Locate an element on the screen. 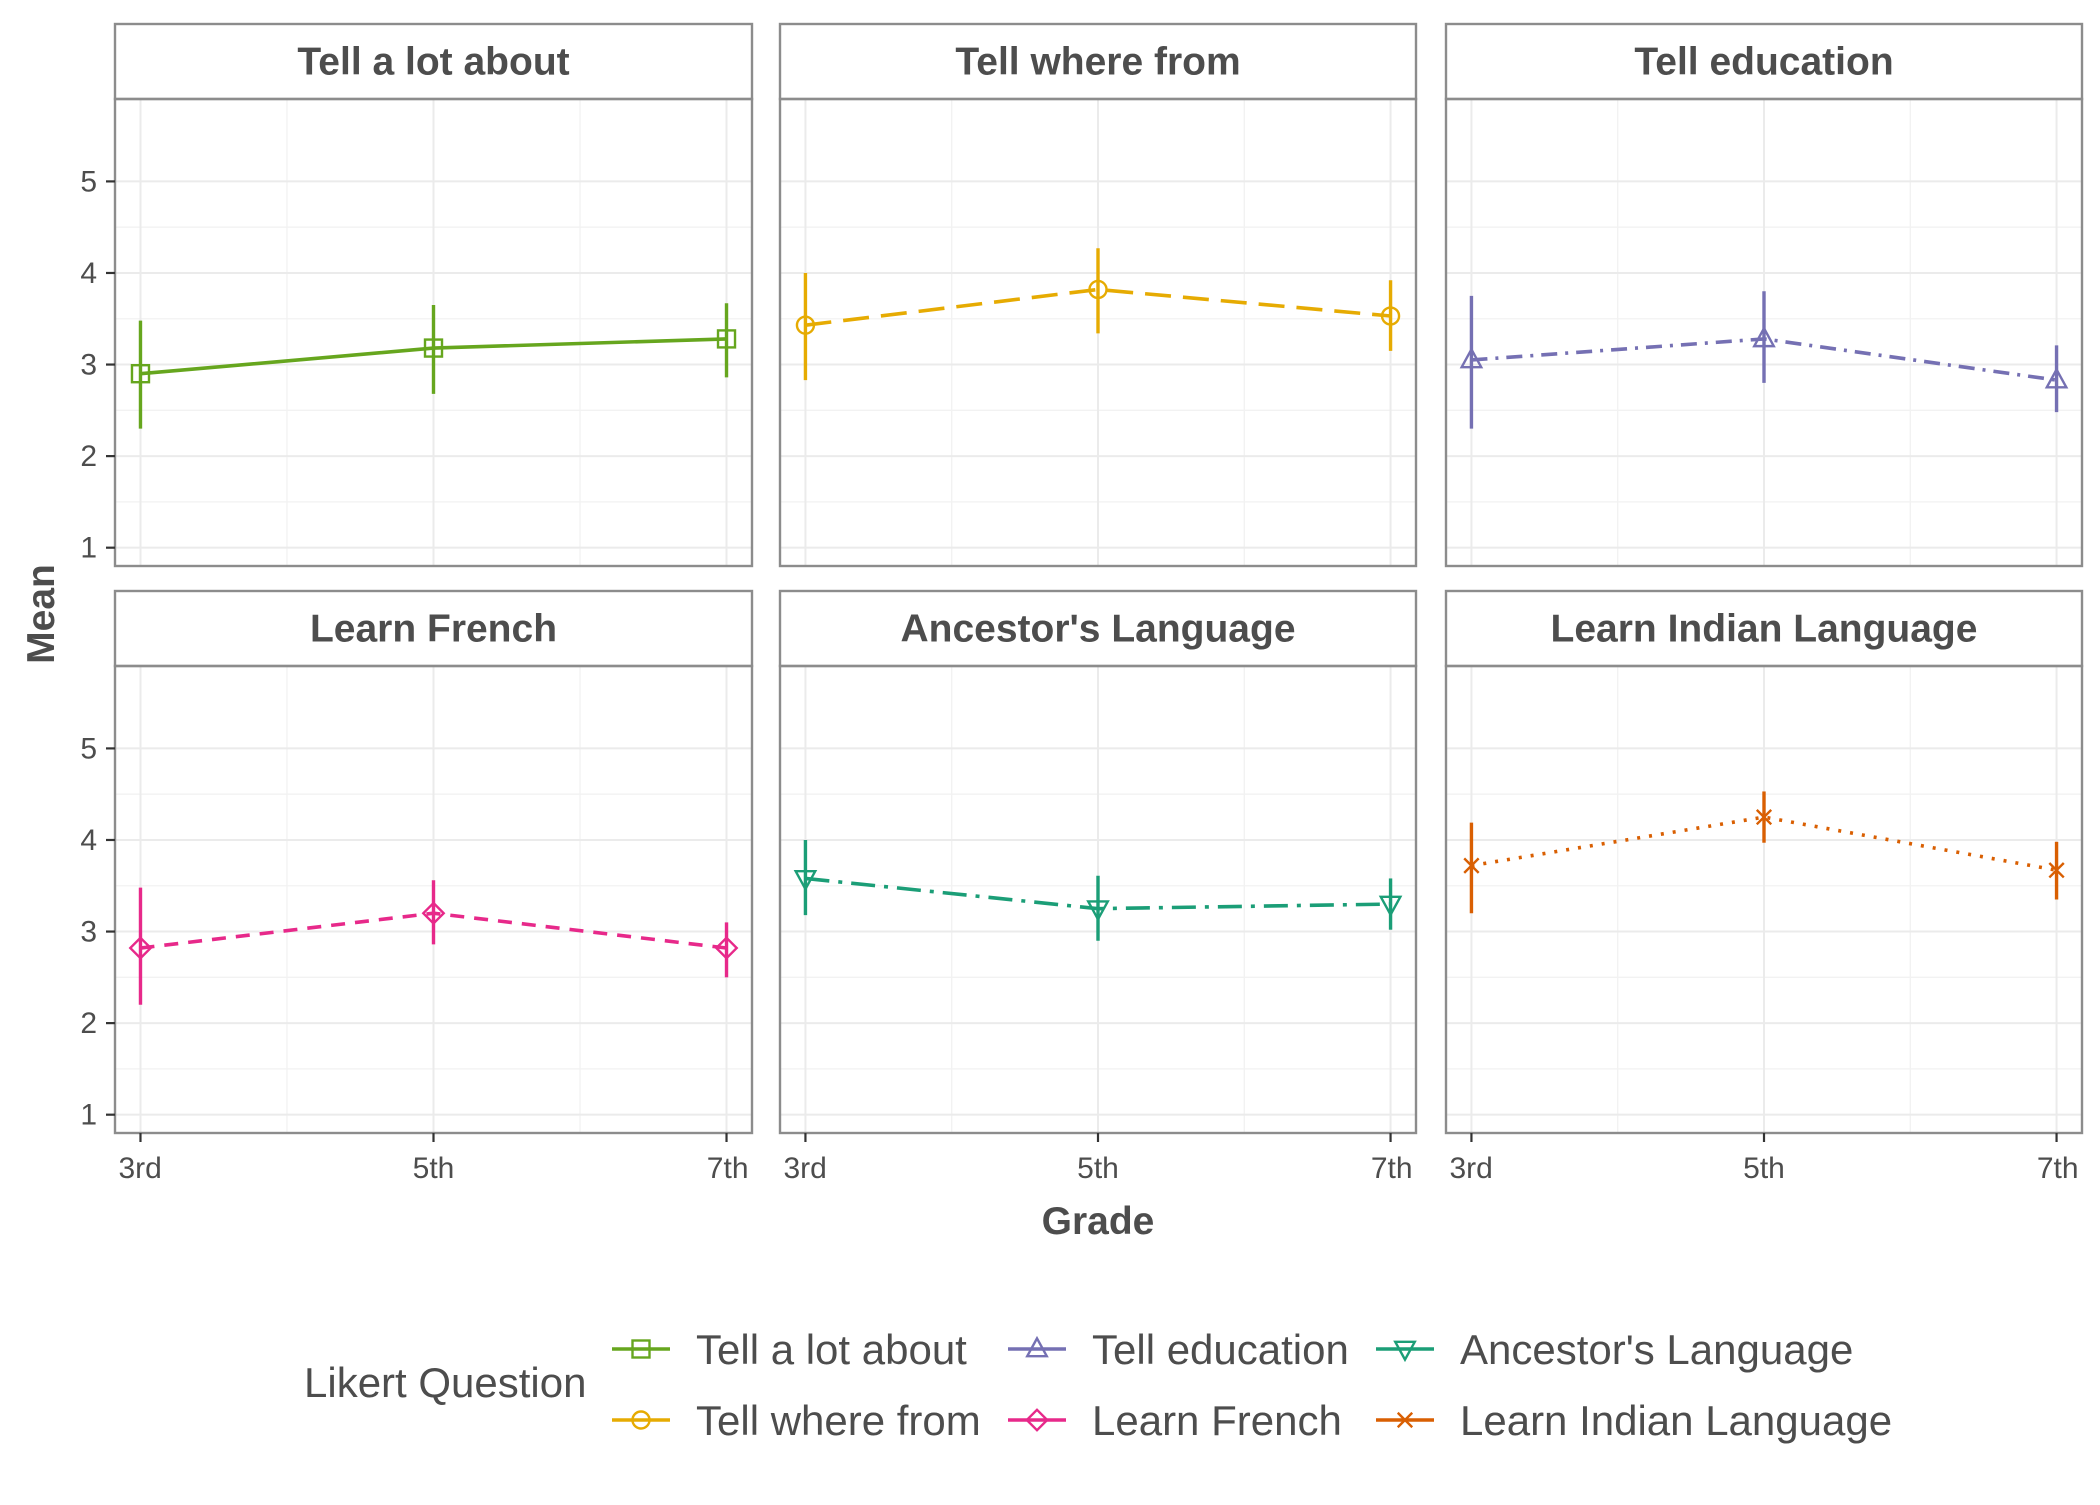  legend-item-tell-a-lot-about: Tell a lot about is located at coordinates (789, 1349).